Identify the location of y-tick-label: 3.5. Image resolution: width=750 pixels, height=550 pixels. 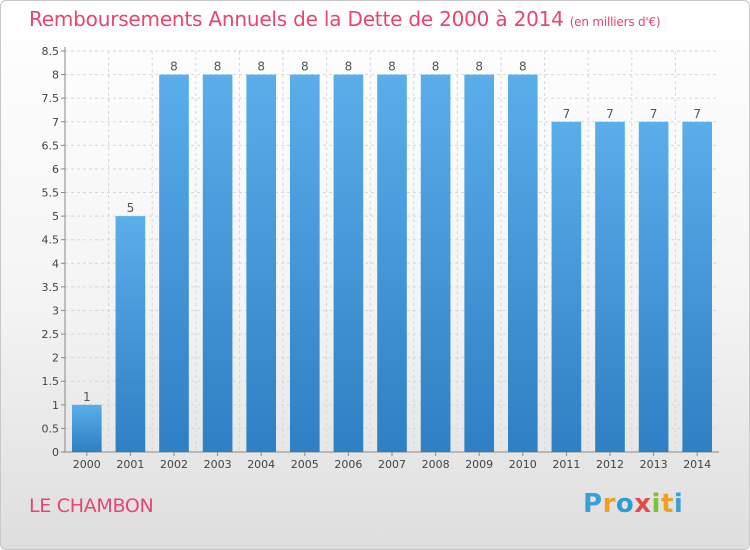
(51, 287).